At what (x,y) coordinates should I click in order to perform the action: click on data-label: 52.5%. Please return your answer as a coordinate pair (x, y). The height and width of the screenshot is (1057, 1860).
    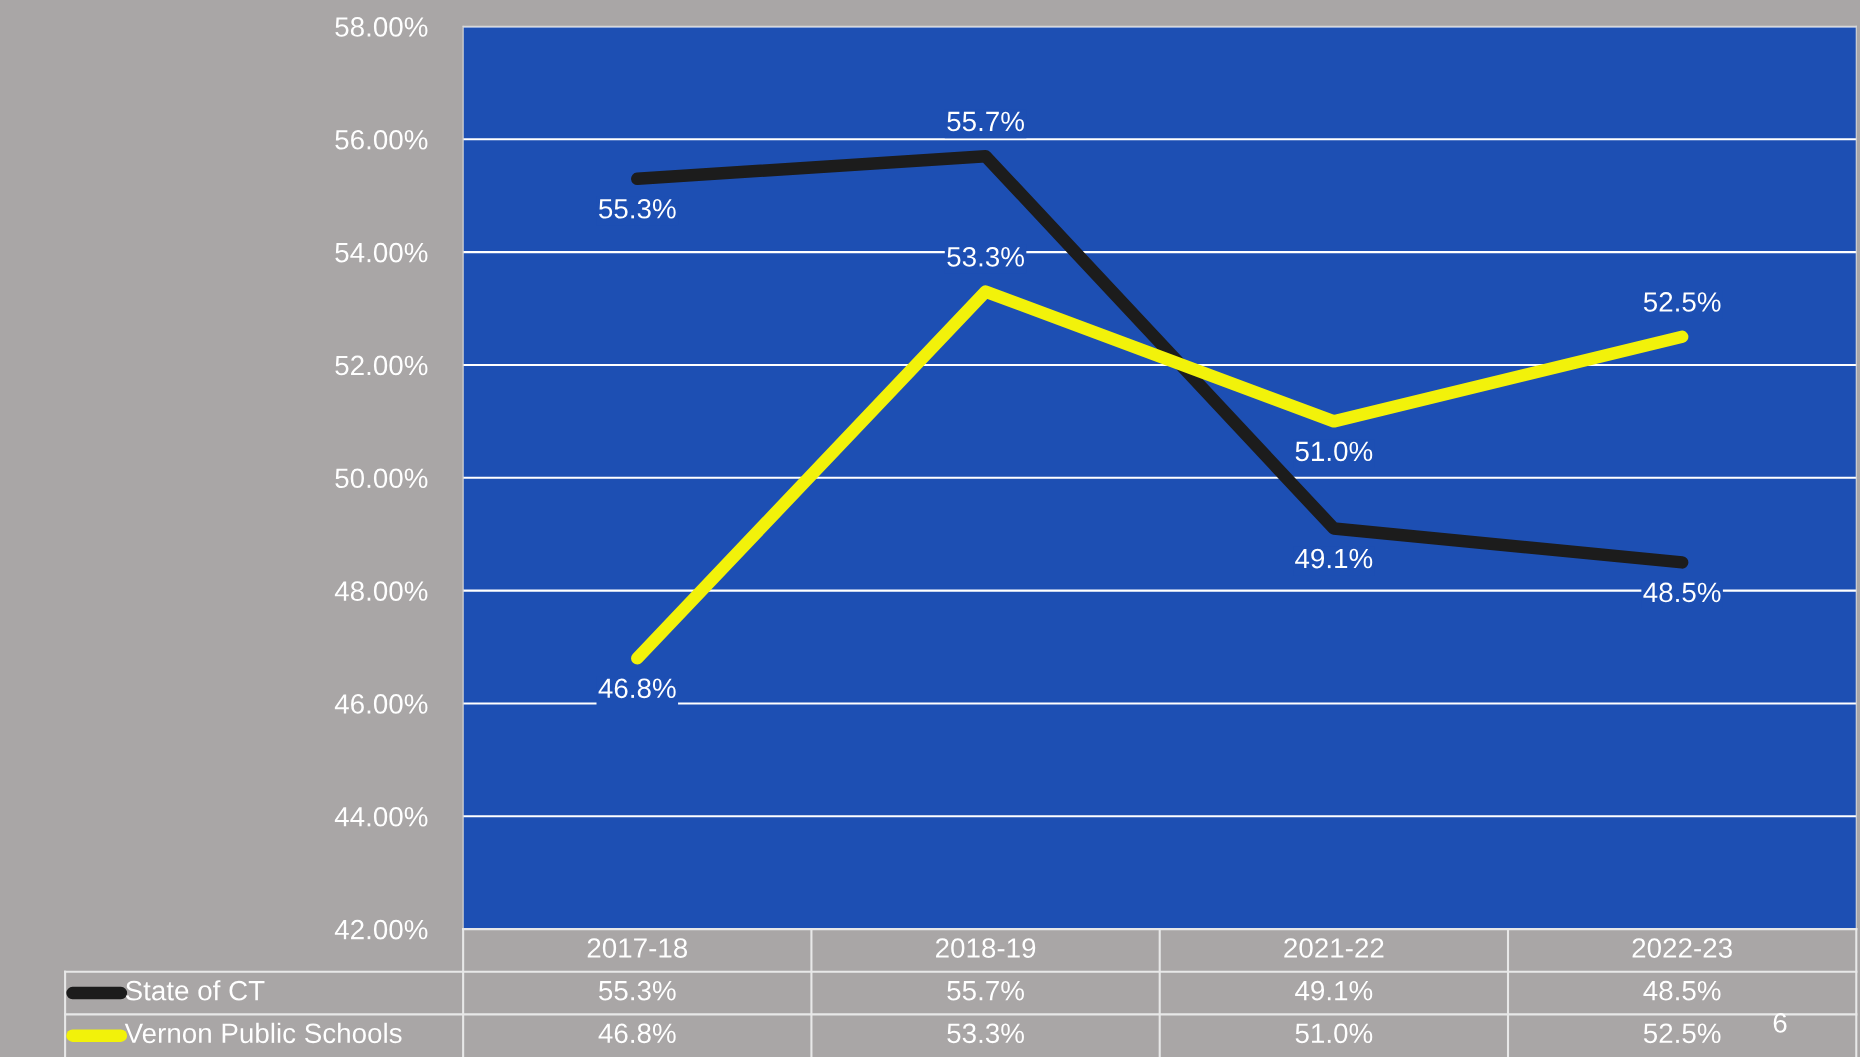
    Looking at the image, I should click on (1682, 1033).